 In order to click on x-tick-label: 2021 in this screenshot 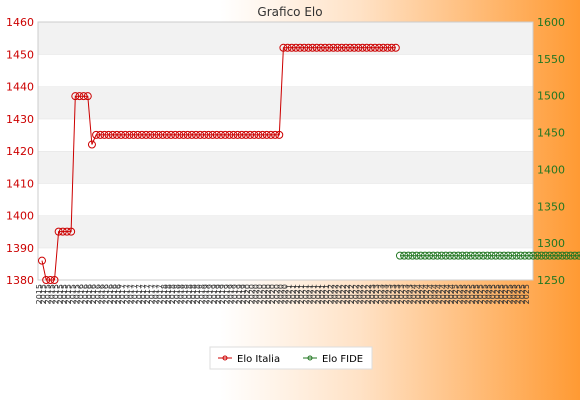, I will do `click(322, 294)`.